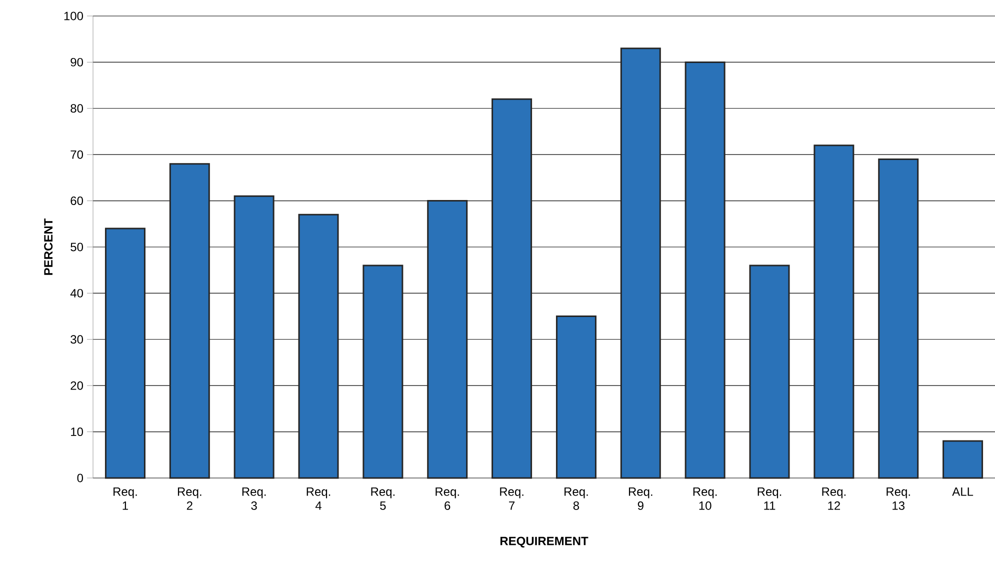 This screenshot has width=995, height=585. Describe the element at coordinates (77, 432) in the screenshot. I see `y-tick-label: 10` at that location.